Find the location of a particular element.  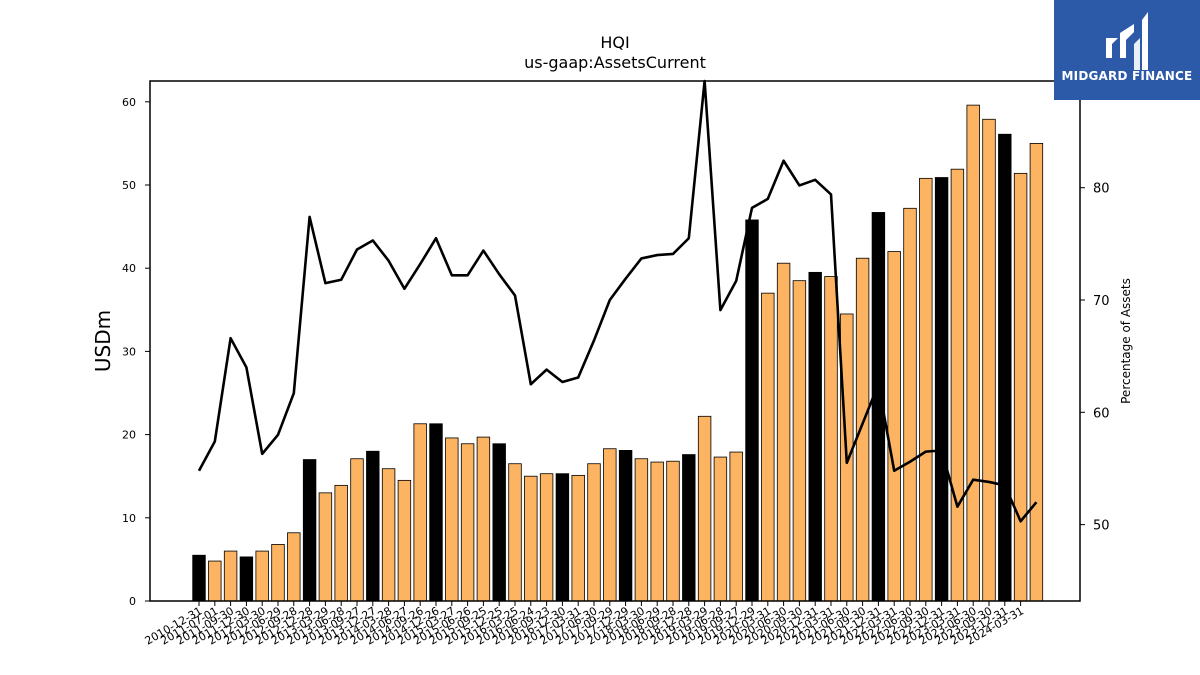

y2-axis-label: Percentage of Assets is located at coordinates (1126, 341).